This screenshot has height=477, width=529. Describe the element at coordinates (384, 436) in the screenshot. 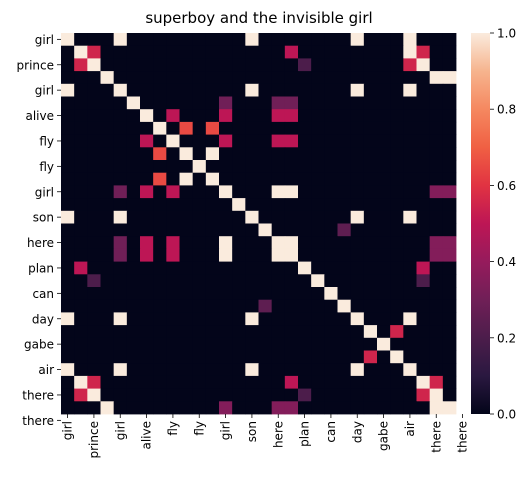

I see `x-tick-label: gabe` at that location.